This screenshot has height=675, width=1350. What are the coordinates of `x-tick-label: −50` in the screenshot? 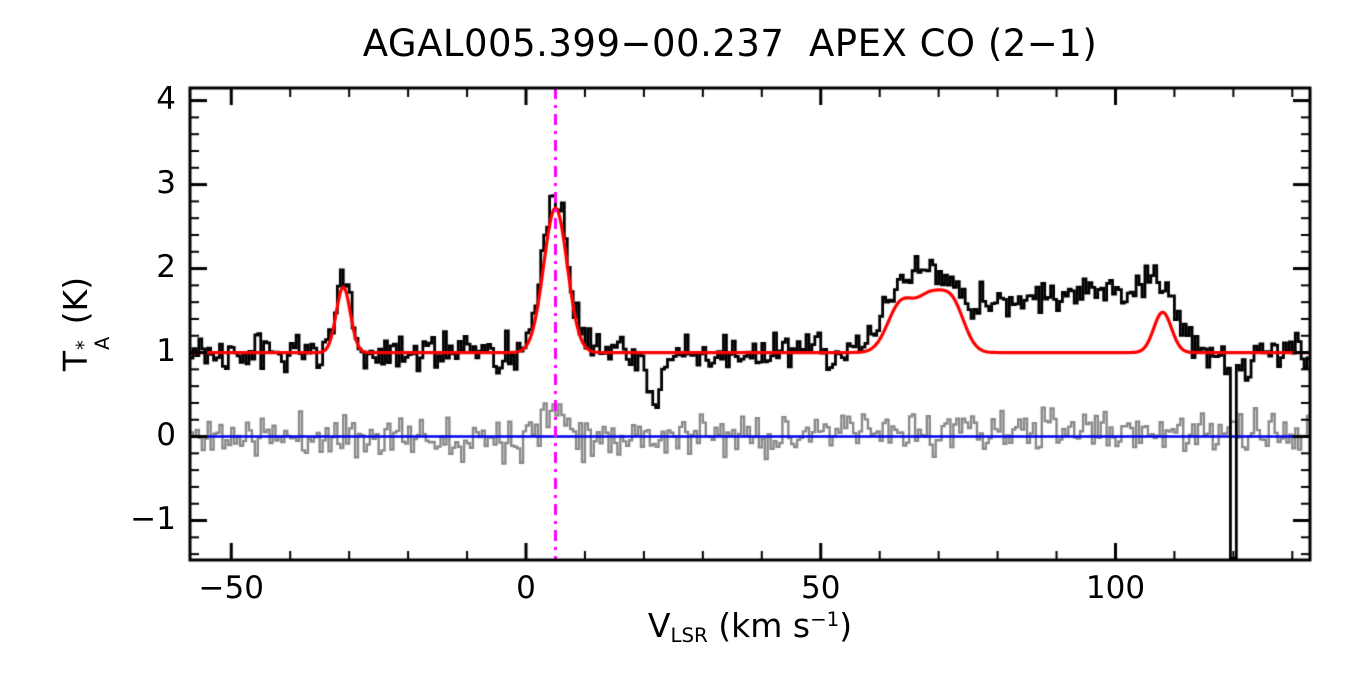 It's located at (231, 588).